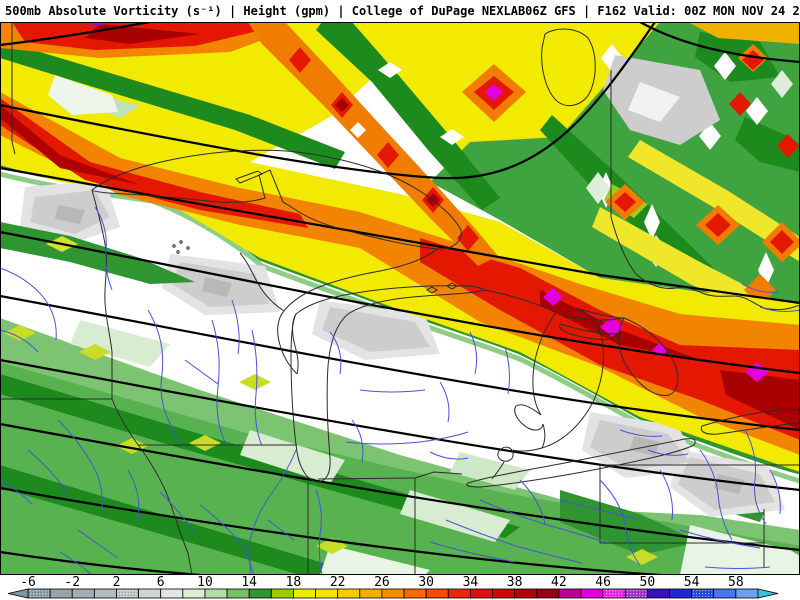 This screenshot has height=600, width=800. Describe the element at coordinates (768, 593) in the screenshot. I see `colorbar-arrow-right` at that location.